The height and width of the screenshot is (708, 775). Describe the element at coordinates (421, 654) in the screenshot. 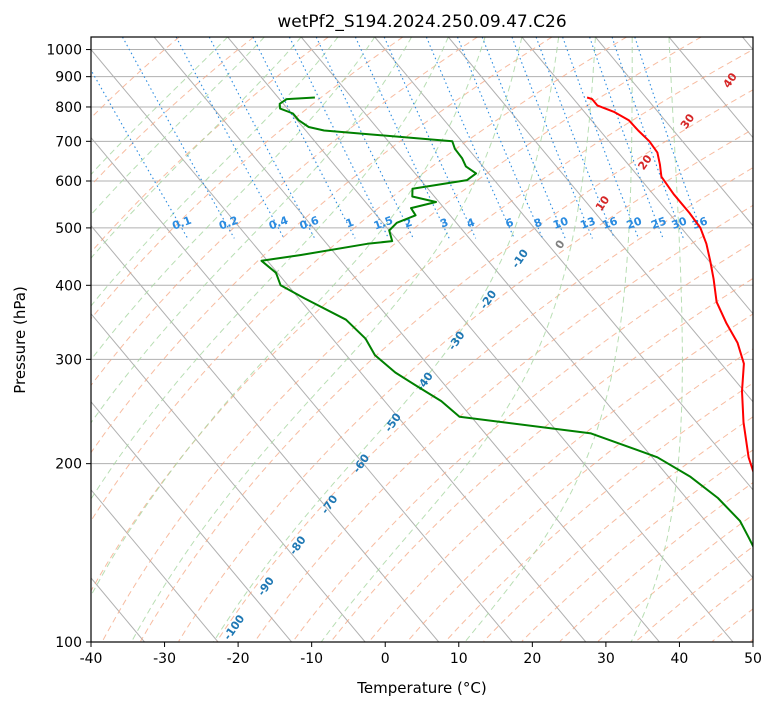

I see `x-ticks: -40 -30 -20 -10 0 10 20 30 40 50` at that location.